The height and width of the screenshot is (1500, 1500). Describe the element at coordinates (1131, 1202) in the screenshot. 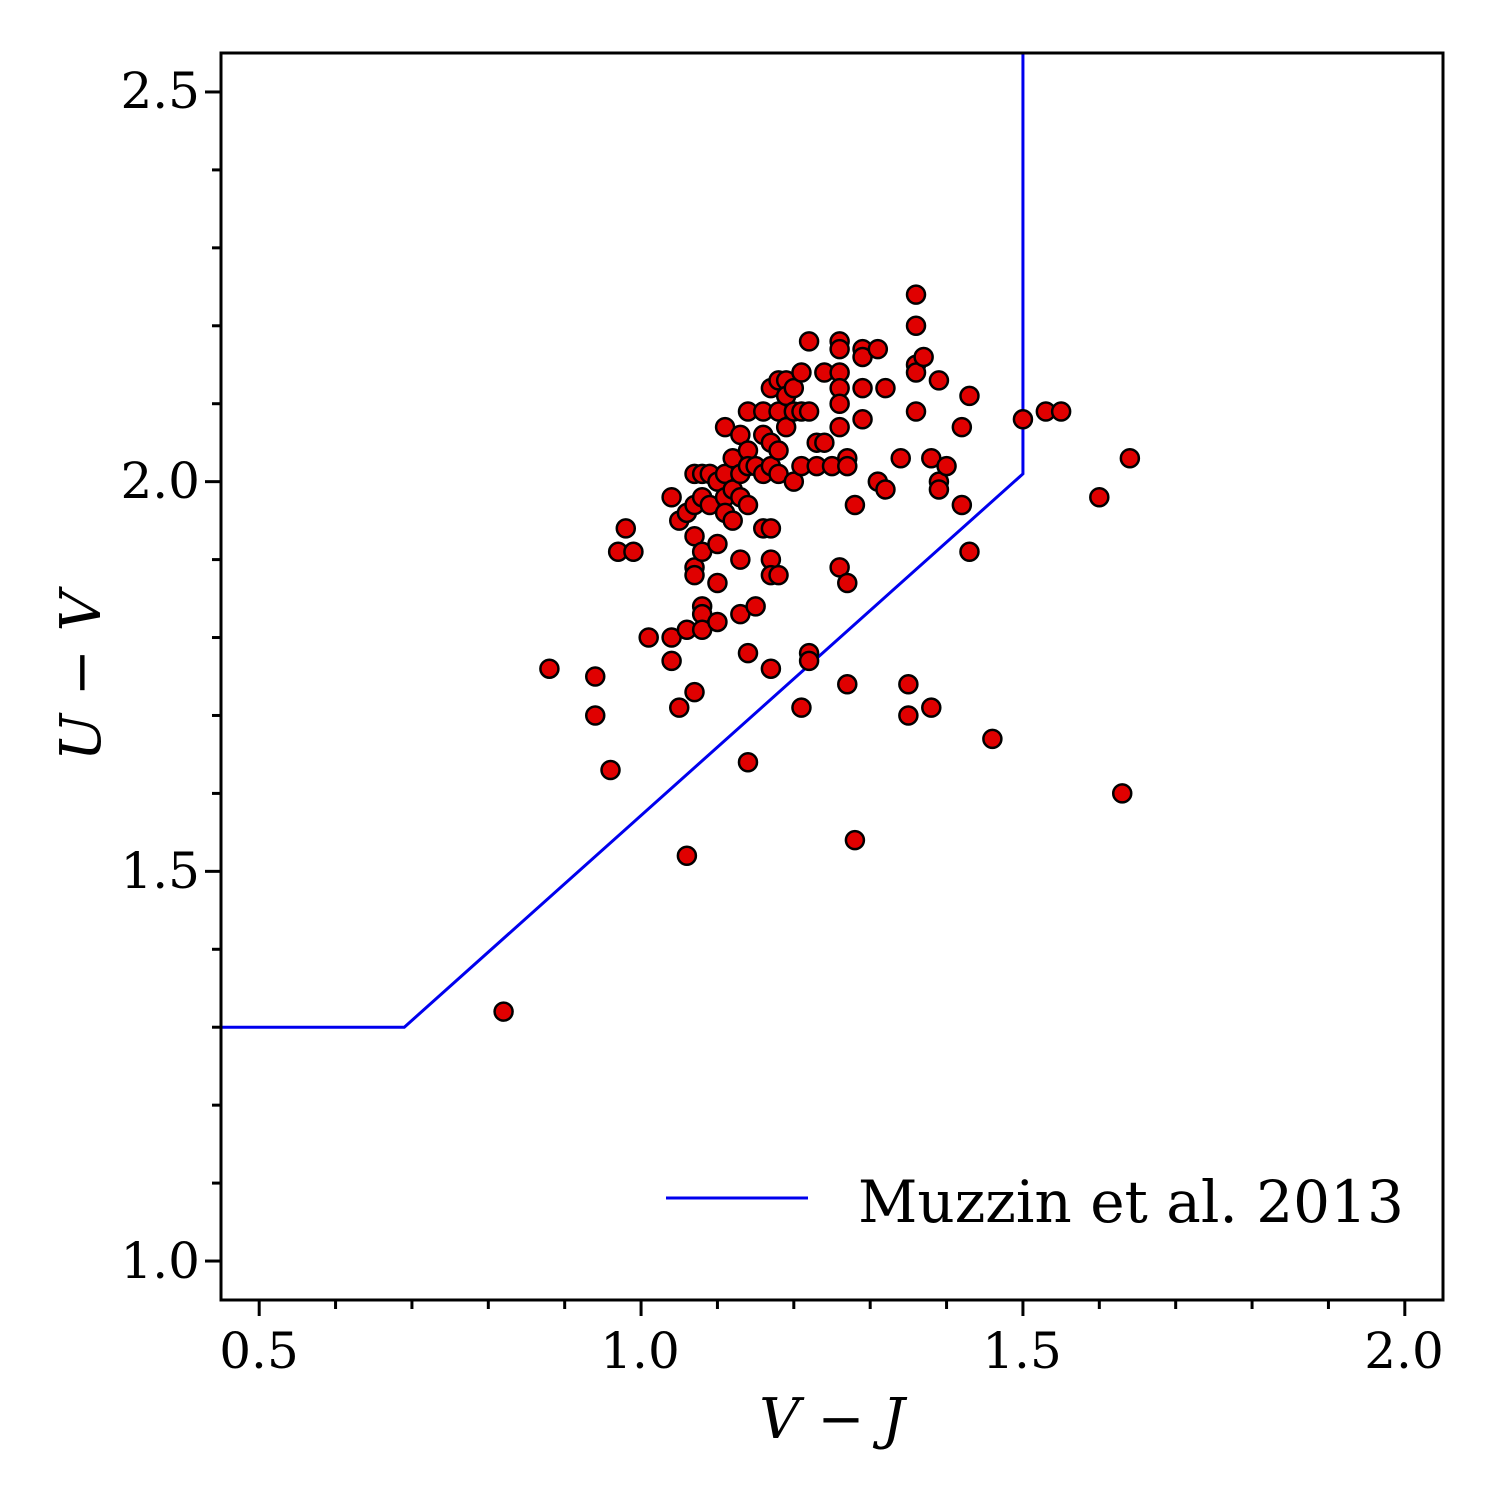

I see `legend-label: Muzzin et al. 2013` at that location.